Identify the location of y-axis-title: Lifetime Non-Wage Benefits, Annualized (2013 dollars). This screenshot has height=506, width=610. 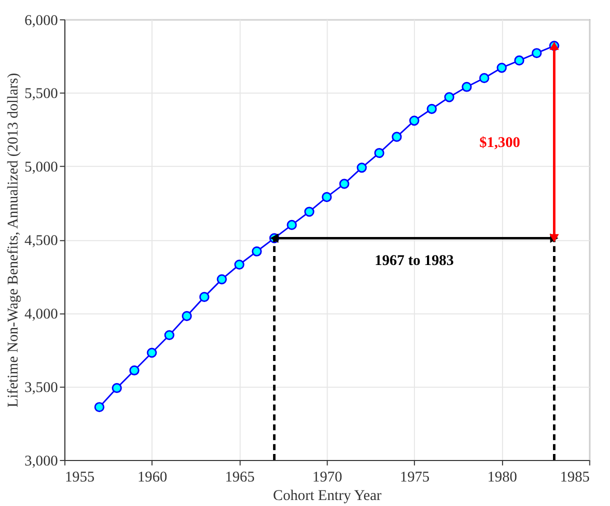
(14, 240).